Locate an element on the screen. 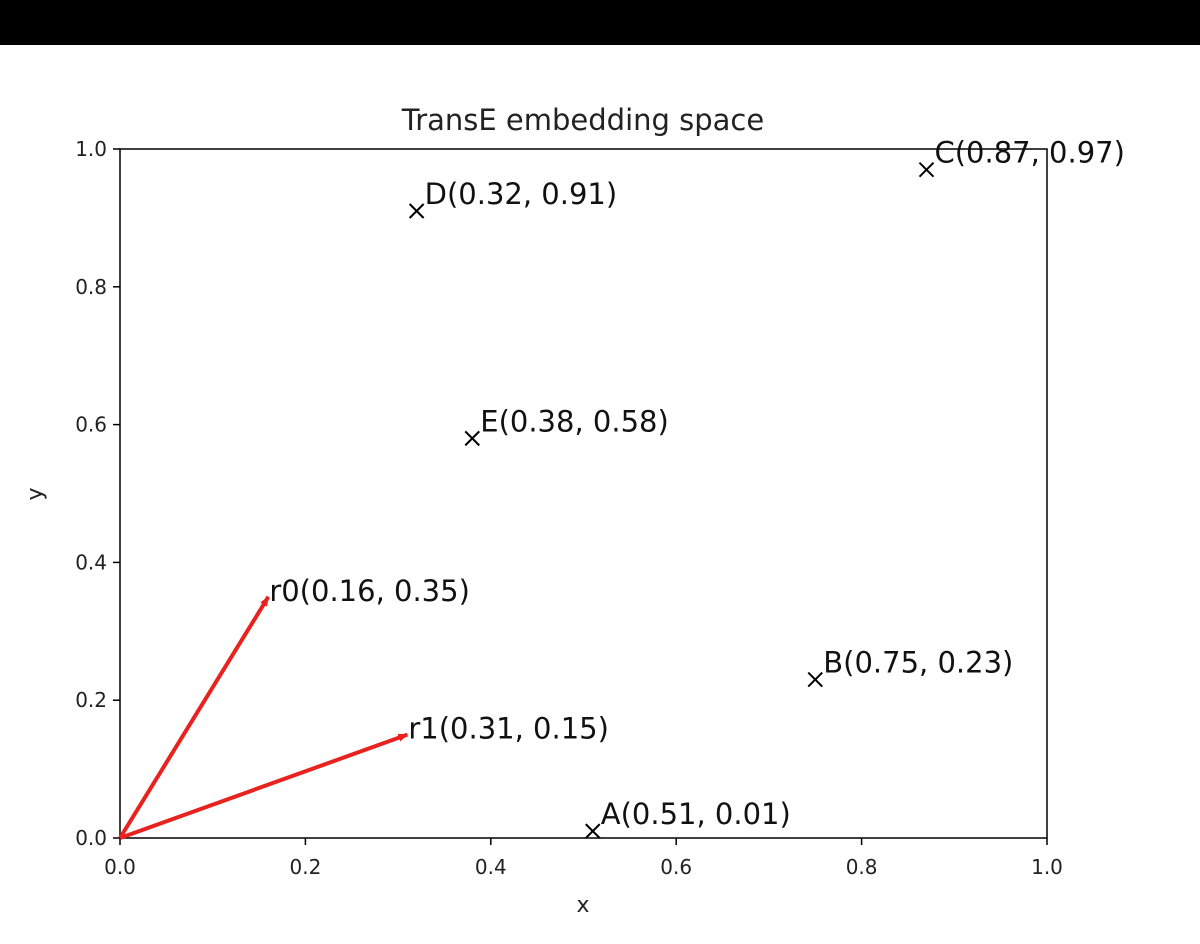 This screenshot has width=1200, height=944. x-axis-label: x is located at coordinates (582, 905).